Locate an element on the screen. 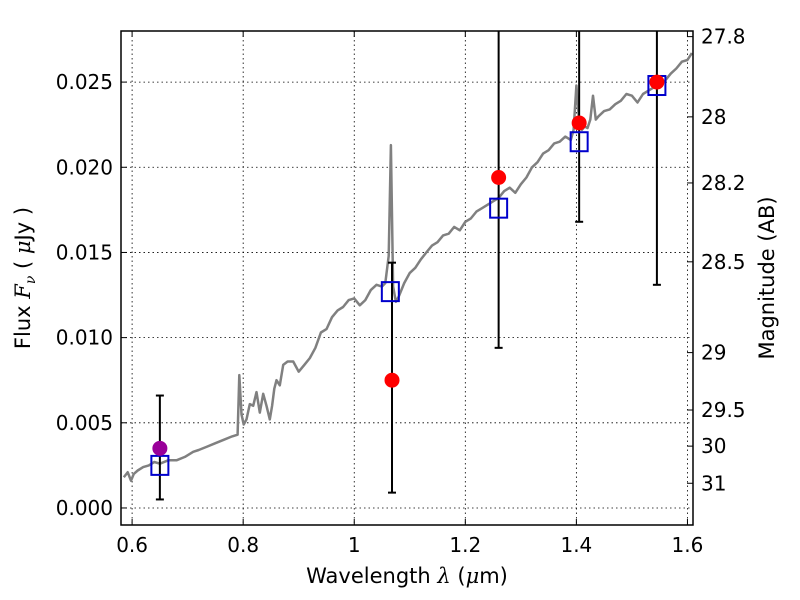 This screenshot has width=800, height=600. y-tick-label: 0.010 is located at coordinates (84, 338).